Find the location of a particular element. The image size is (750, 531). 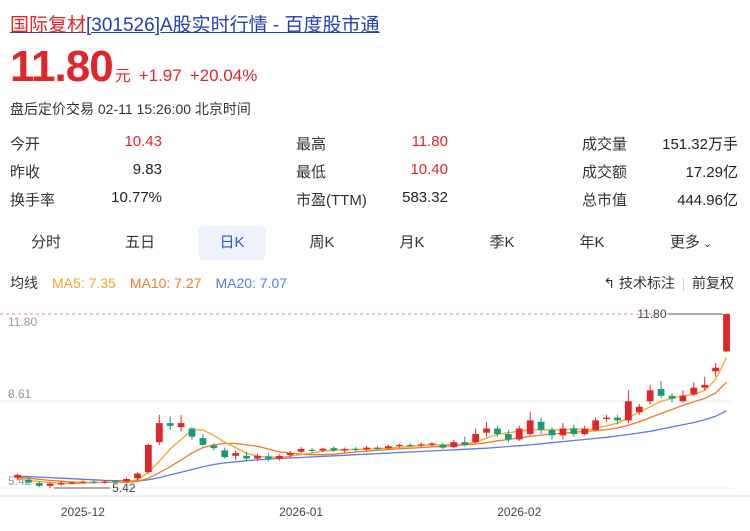

price-change-pct: +20.04% is located at coordinates (223, 75).